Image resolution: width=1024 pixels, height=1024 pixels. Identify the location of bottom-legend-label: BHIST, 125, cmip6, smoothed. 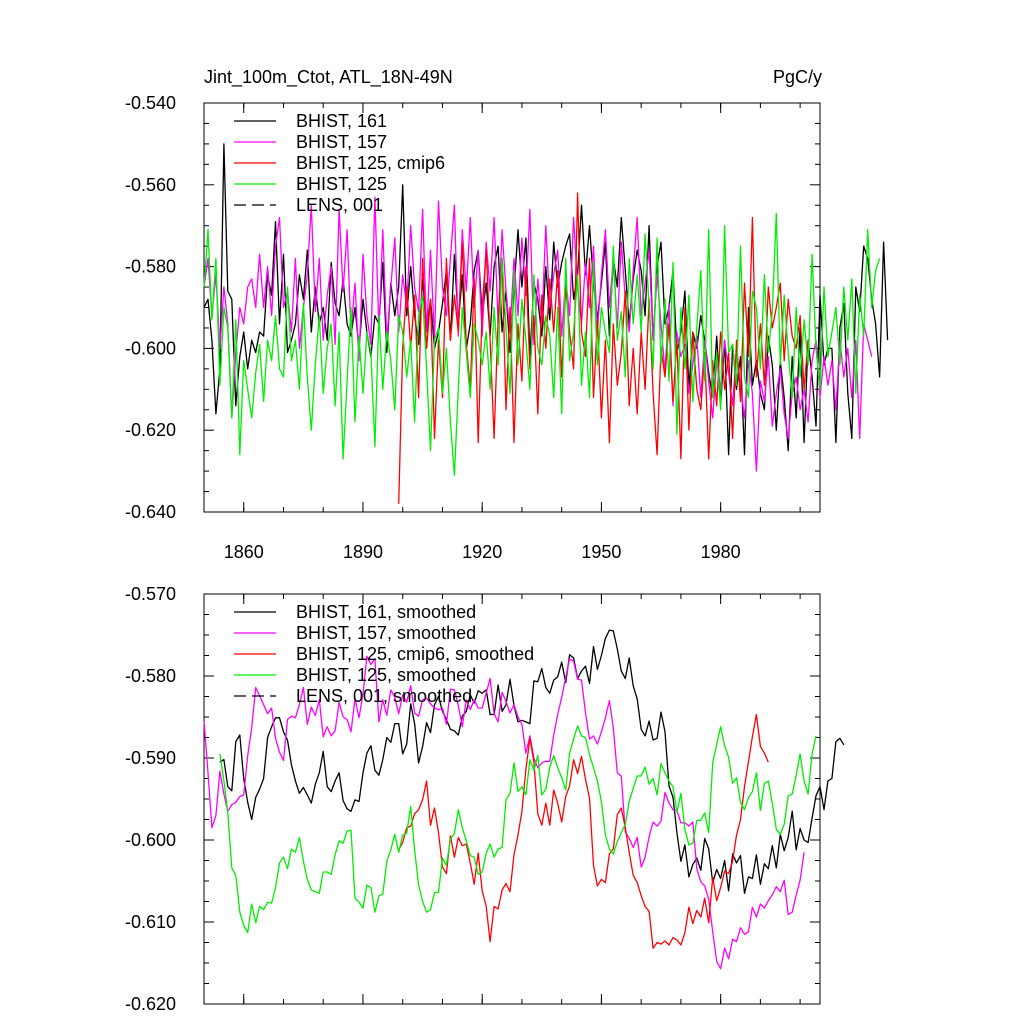
(415, 654).